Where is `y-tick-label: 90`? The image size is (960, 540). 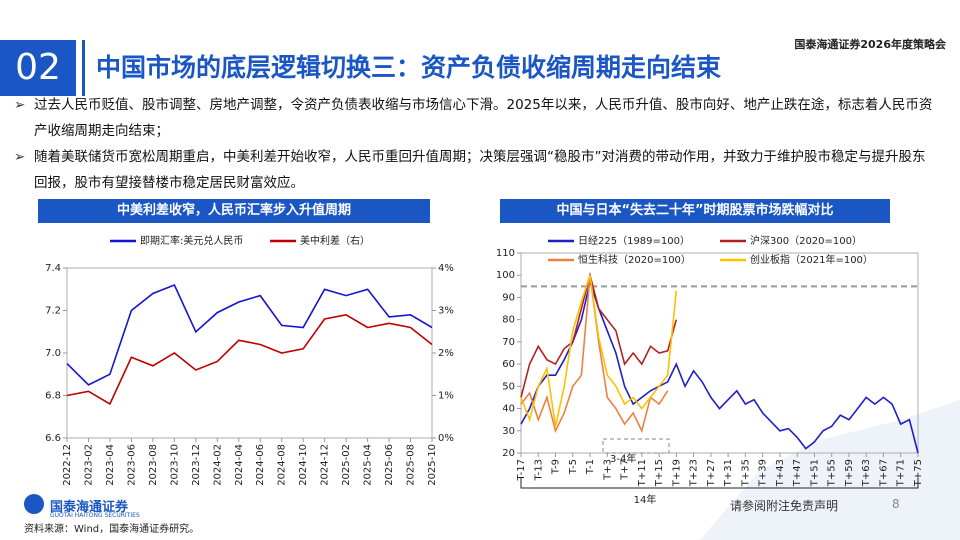 y-tick-label: 90 is located at coordinates (508, 297).